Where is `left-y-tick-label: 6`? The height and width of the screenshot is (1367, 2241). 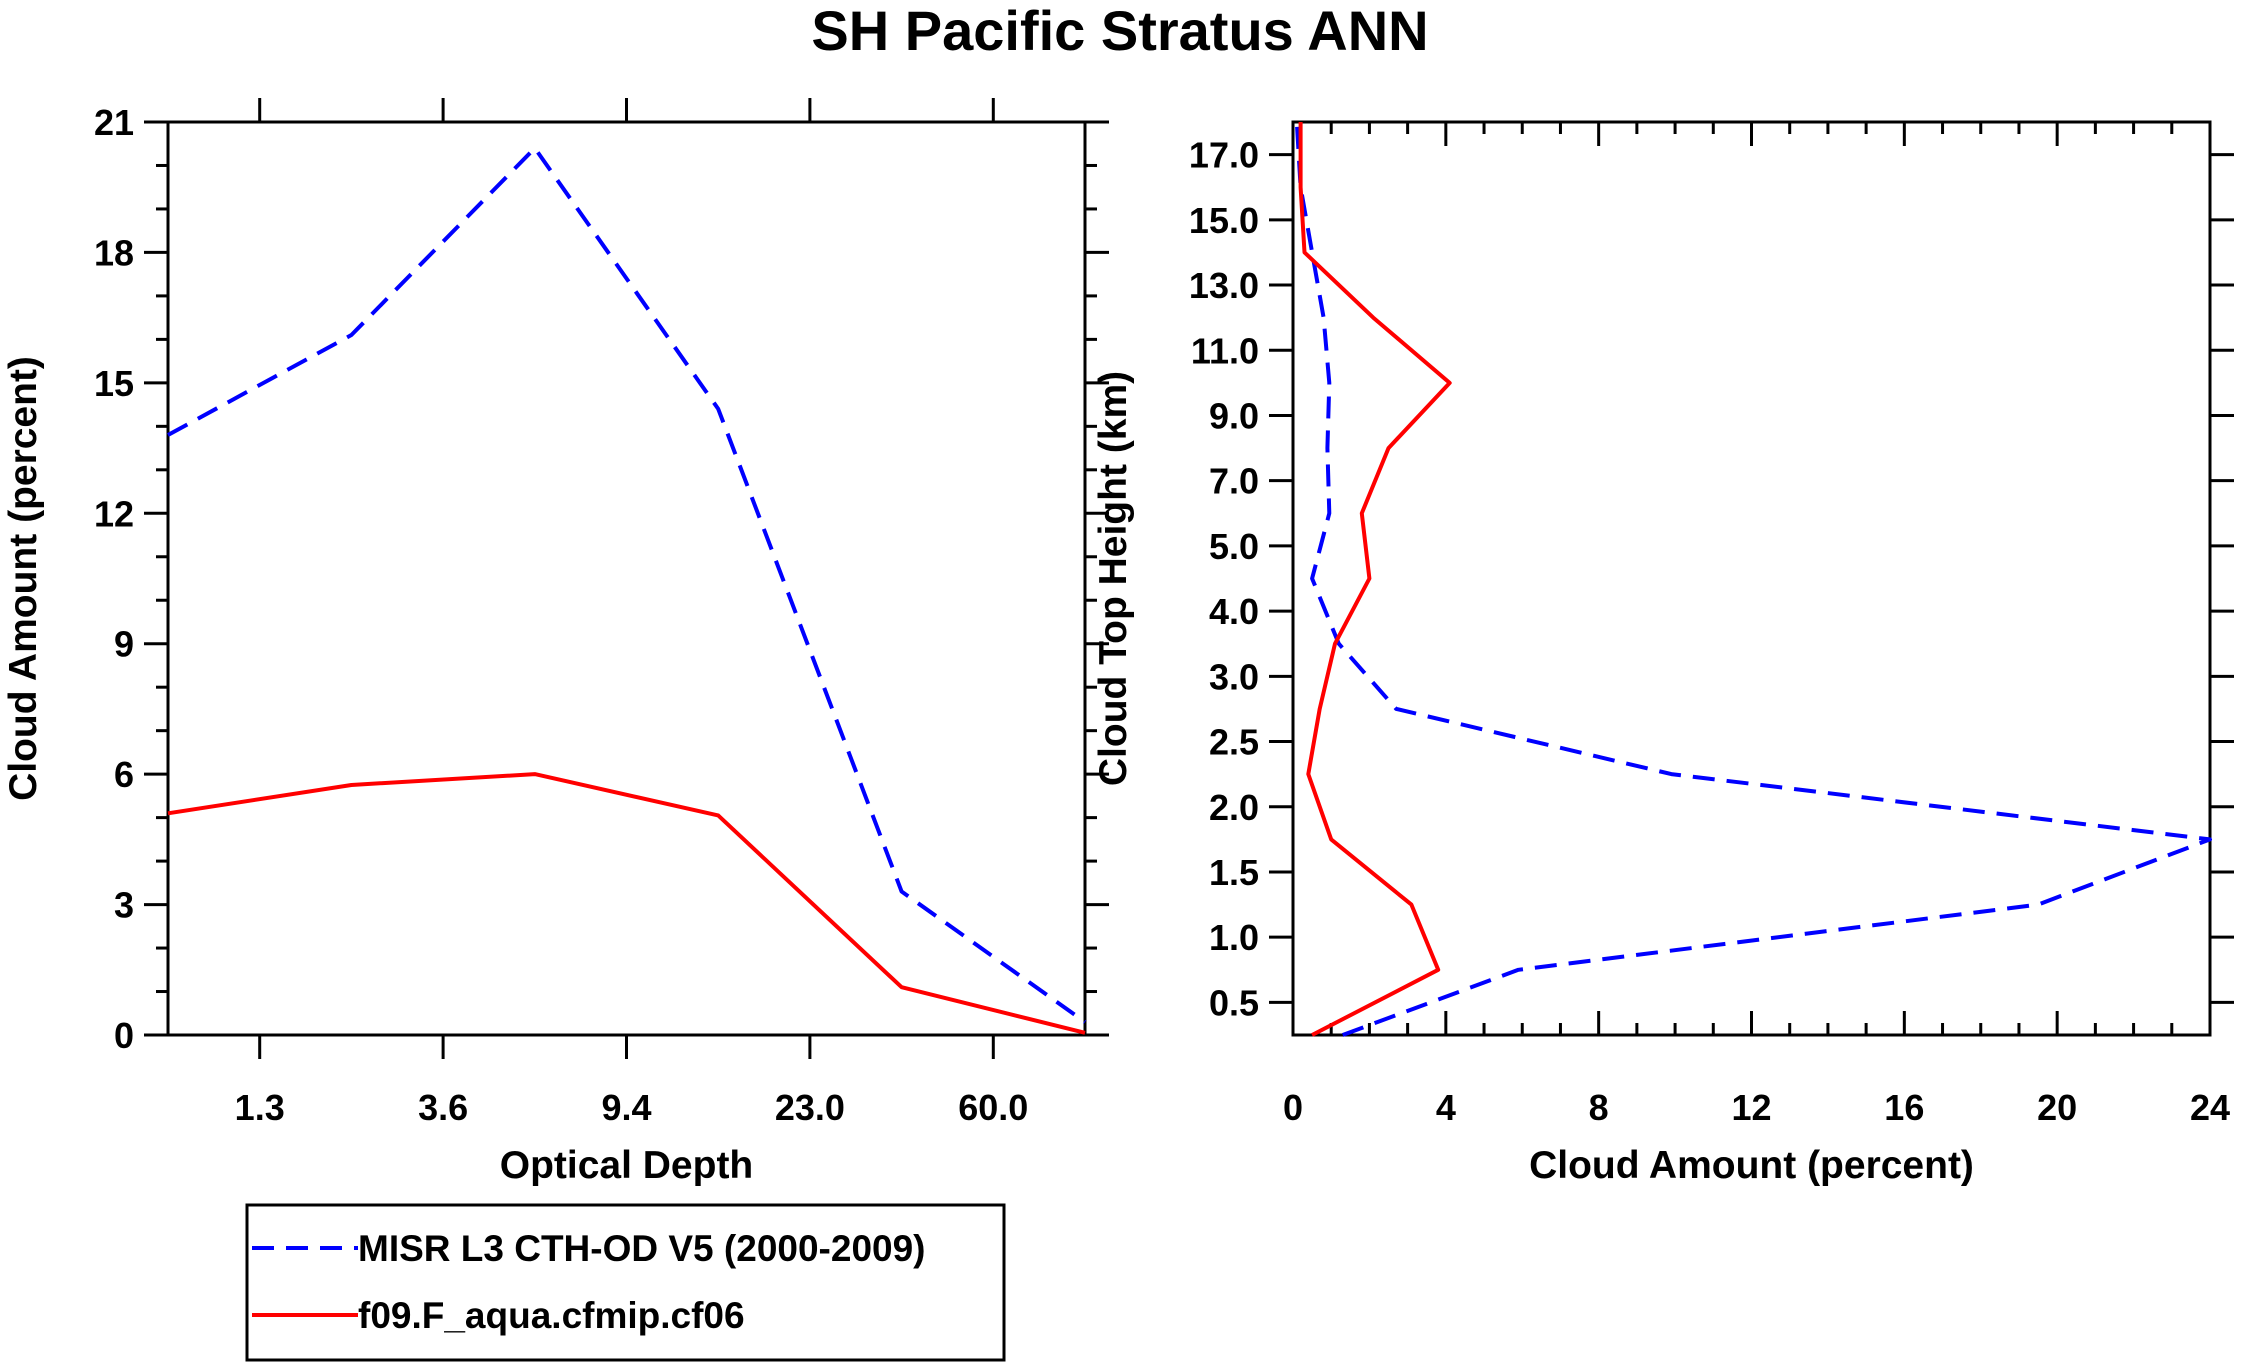
left-y-tick-label: 6 is located at coordinates (124, 774).